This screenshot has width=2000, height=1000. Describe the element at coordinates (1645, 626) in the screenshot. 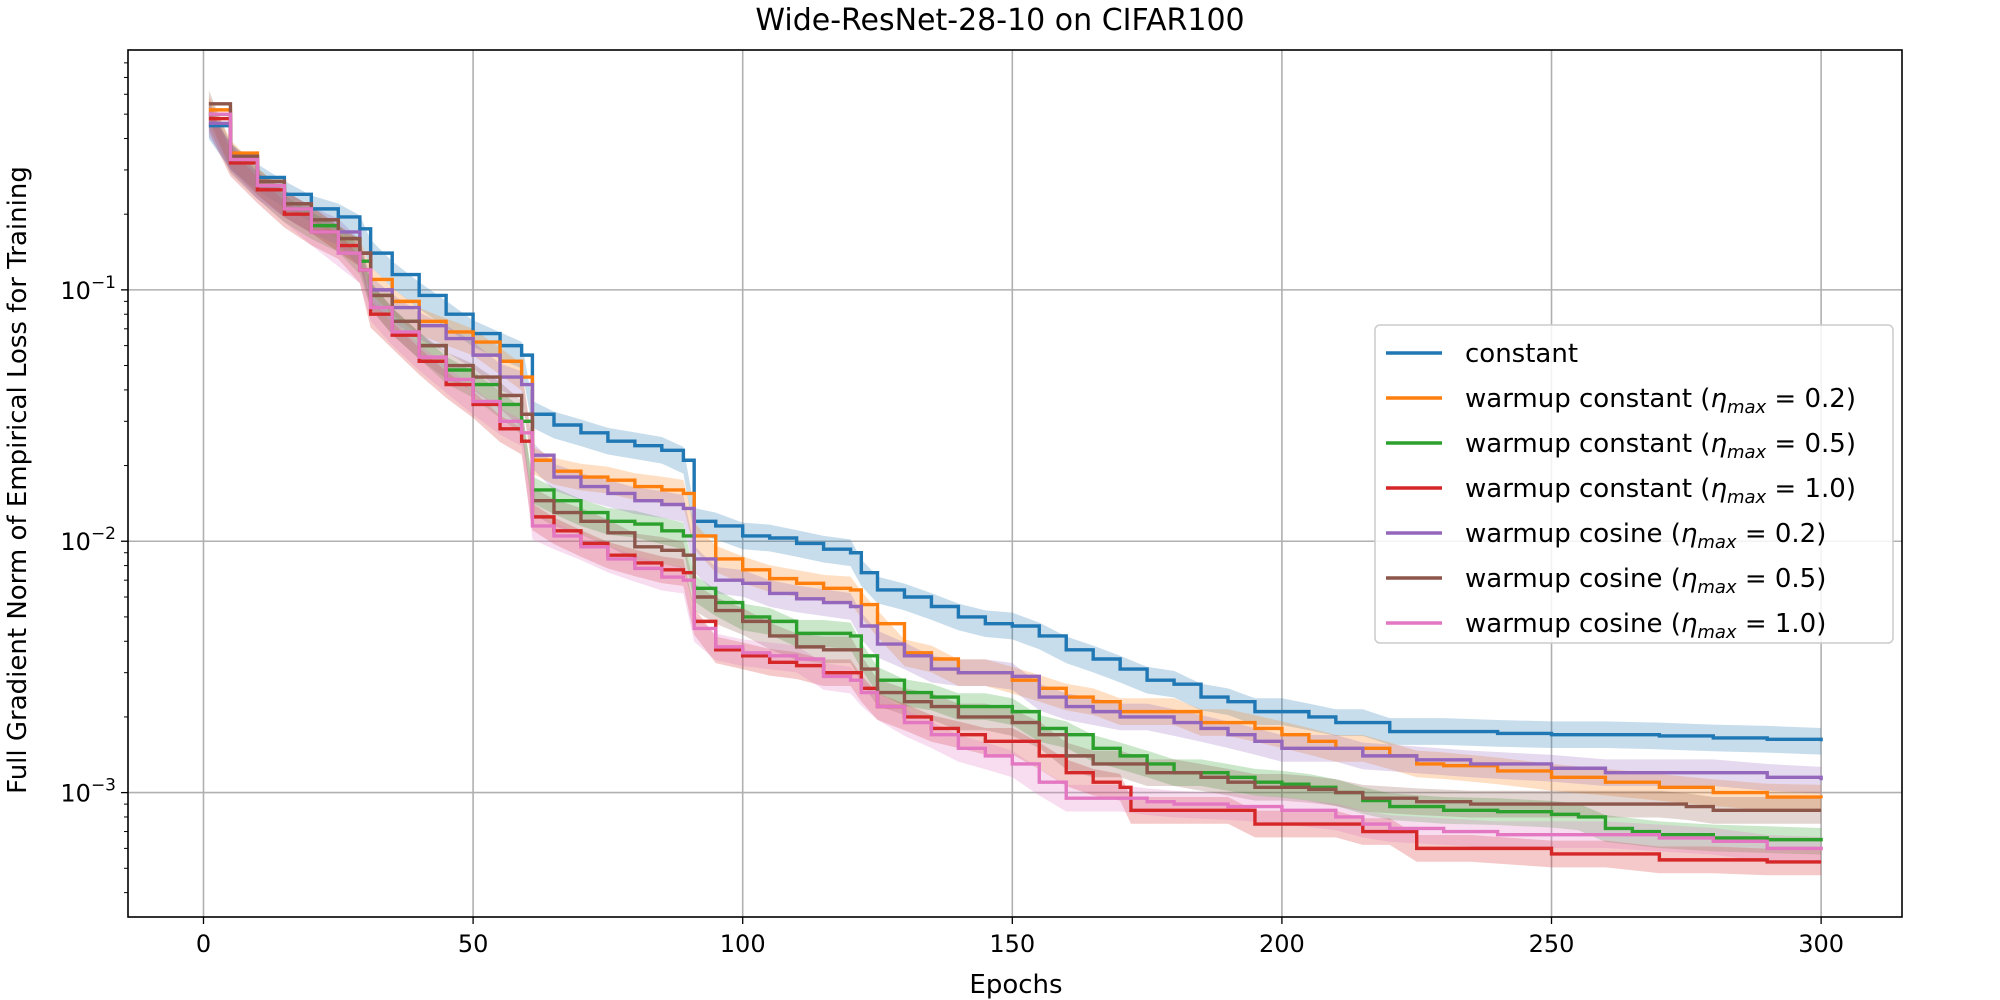

I see `legend-entry: warmup cosine (ηmax = 1.0)` at that location.